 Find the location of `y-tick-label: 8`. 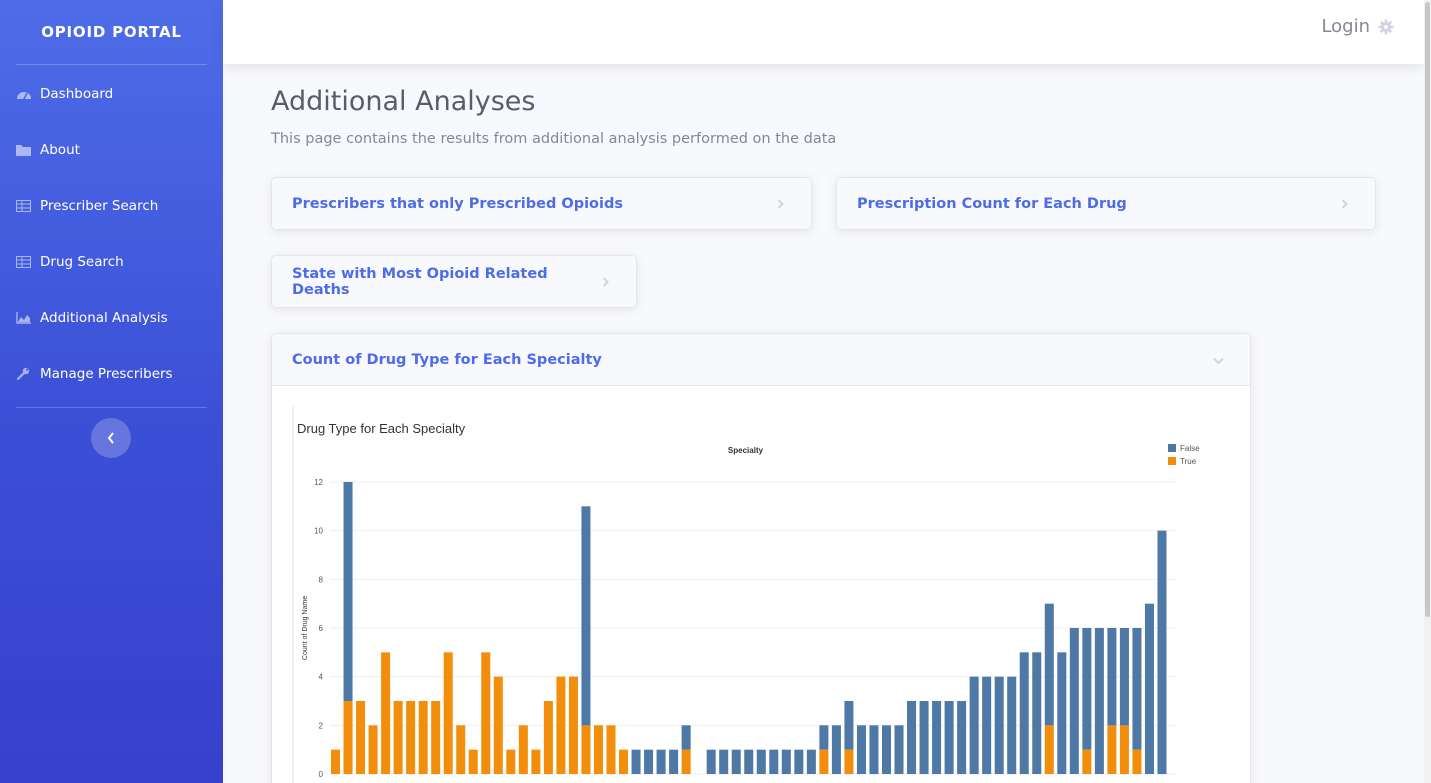

y-tick-label: 8 is located at coordinates (321, 579).